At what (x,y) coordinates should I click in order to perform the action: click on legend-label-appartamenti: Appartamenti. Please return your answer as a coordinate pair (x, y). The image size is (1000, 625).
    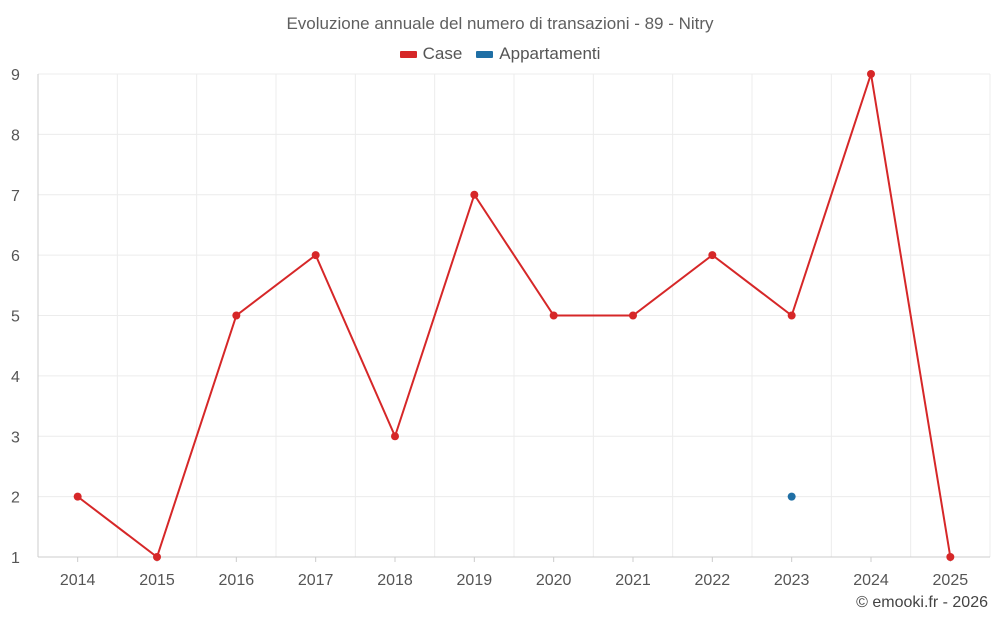
    Looking at the image, I should click on (550, 53).